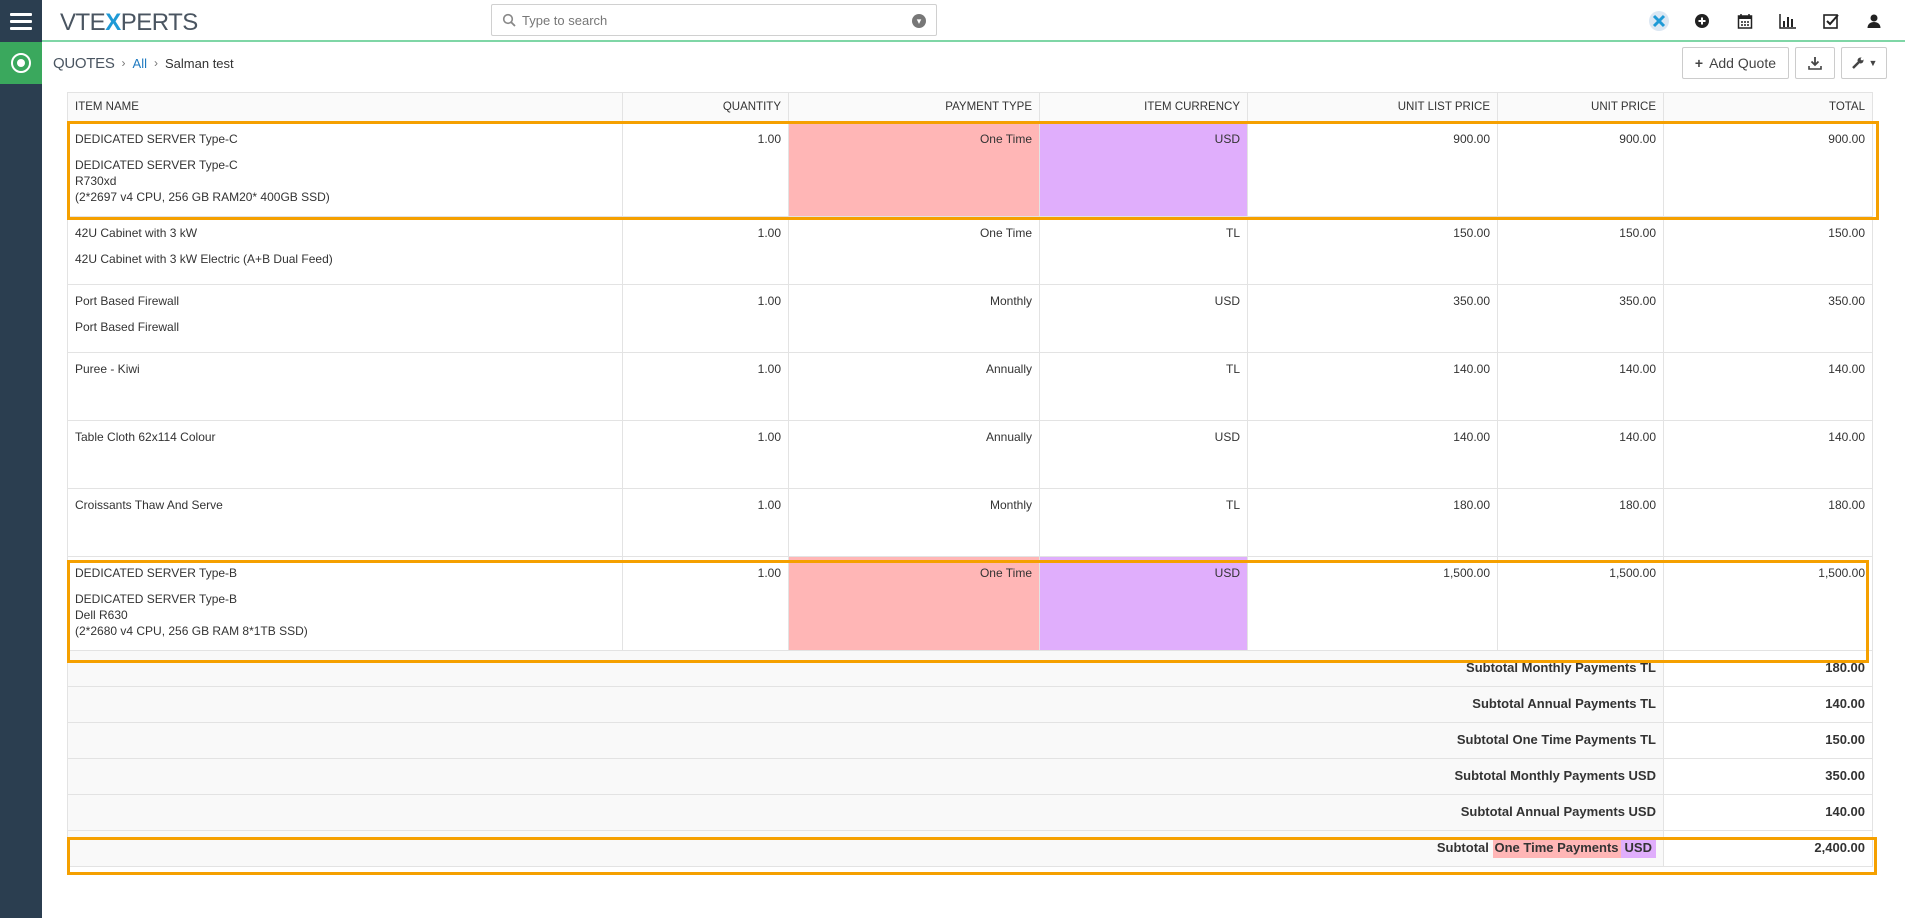  I want to click on unit-list-price-cell: 180.00, so click(1372, 522).